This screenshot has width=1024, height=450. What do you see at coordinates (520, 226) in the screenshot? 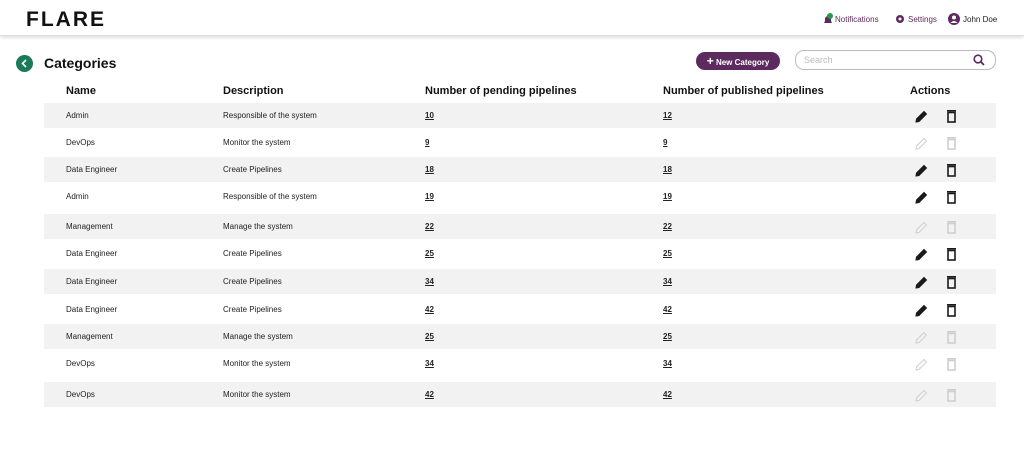
I see `table-row: Management Manage the system 22 22` at bounding box center [520, 226].